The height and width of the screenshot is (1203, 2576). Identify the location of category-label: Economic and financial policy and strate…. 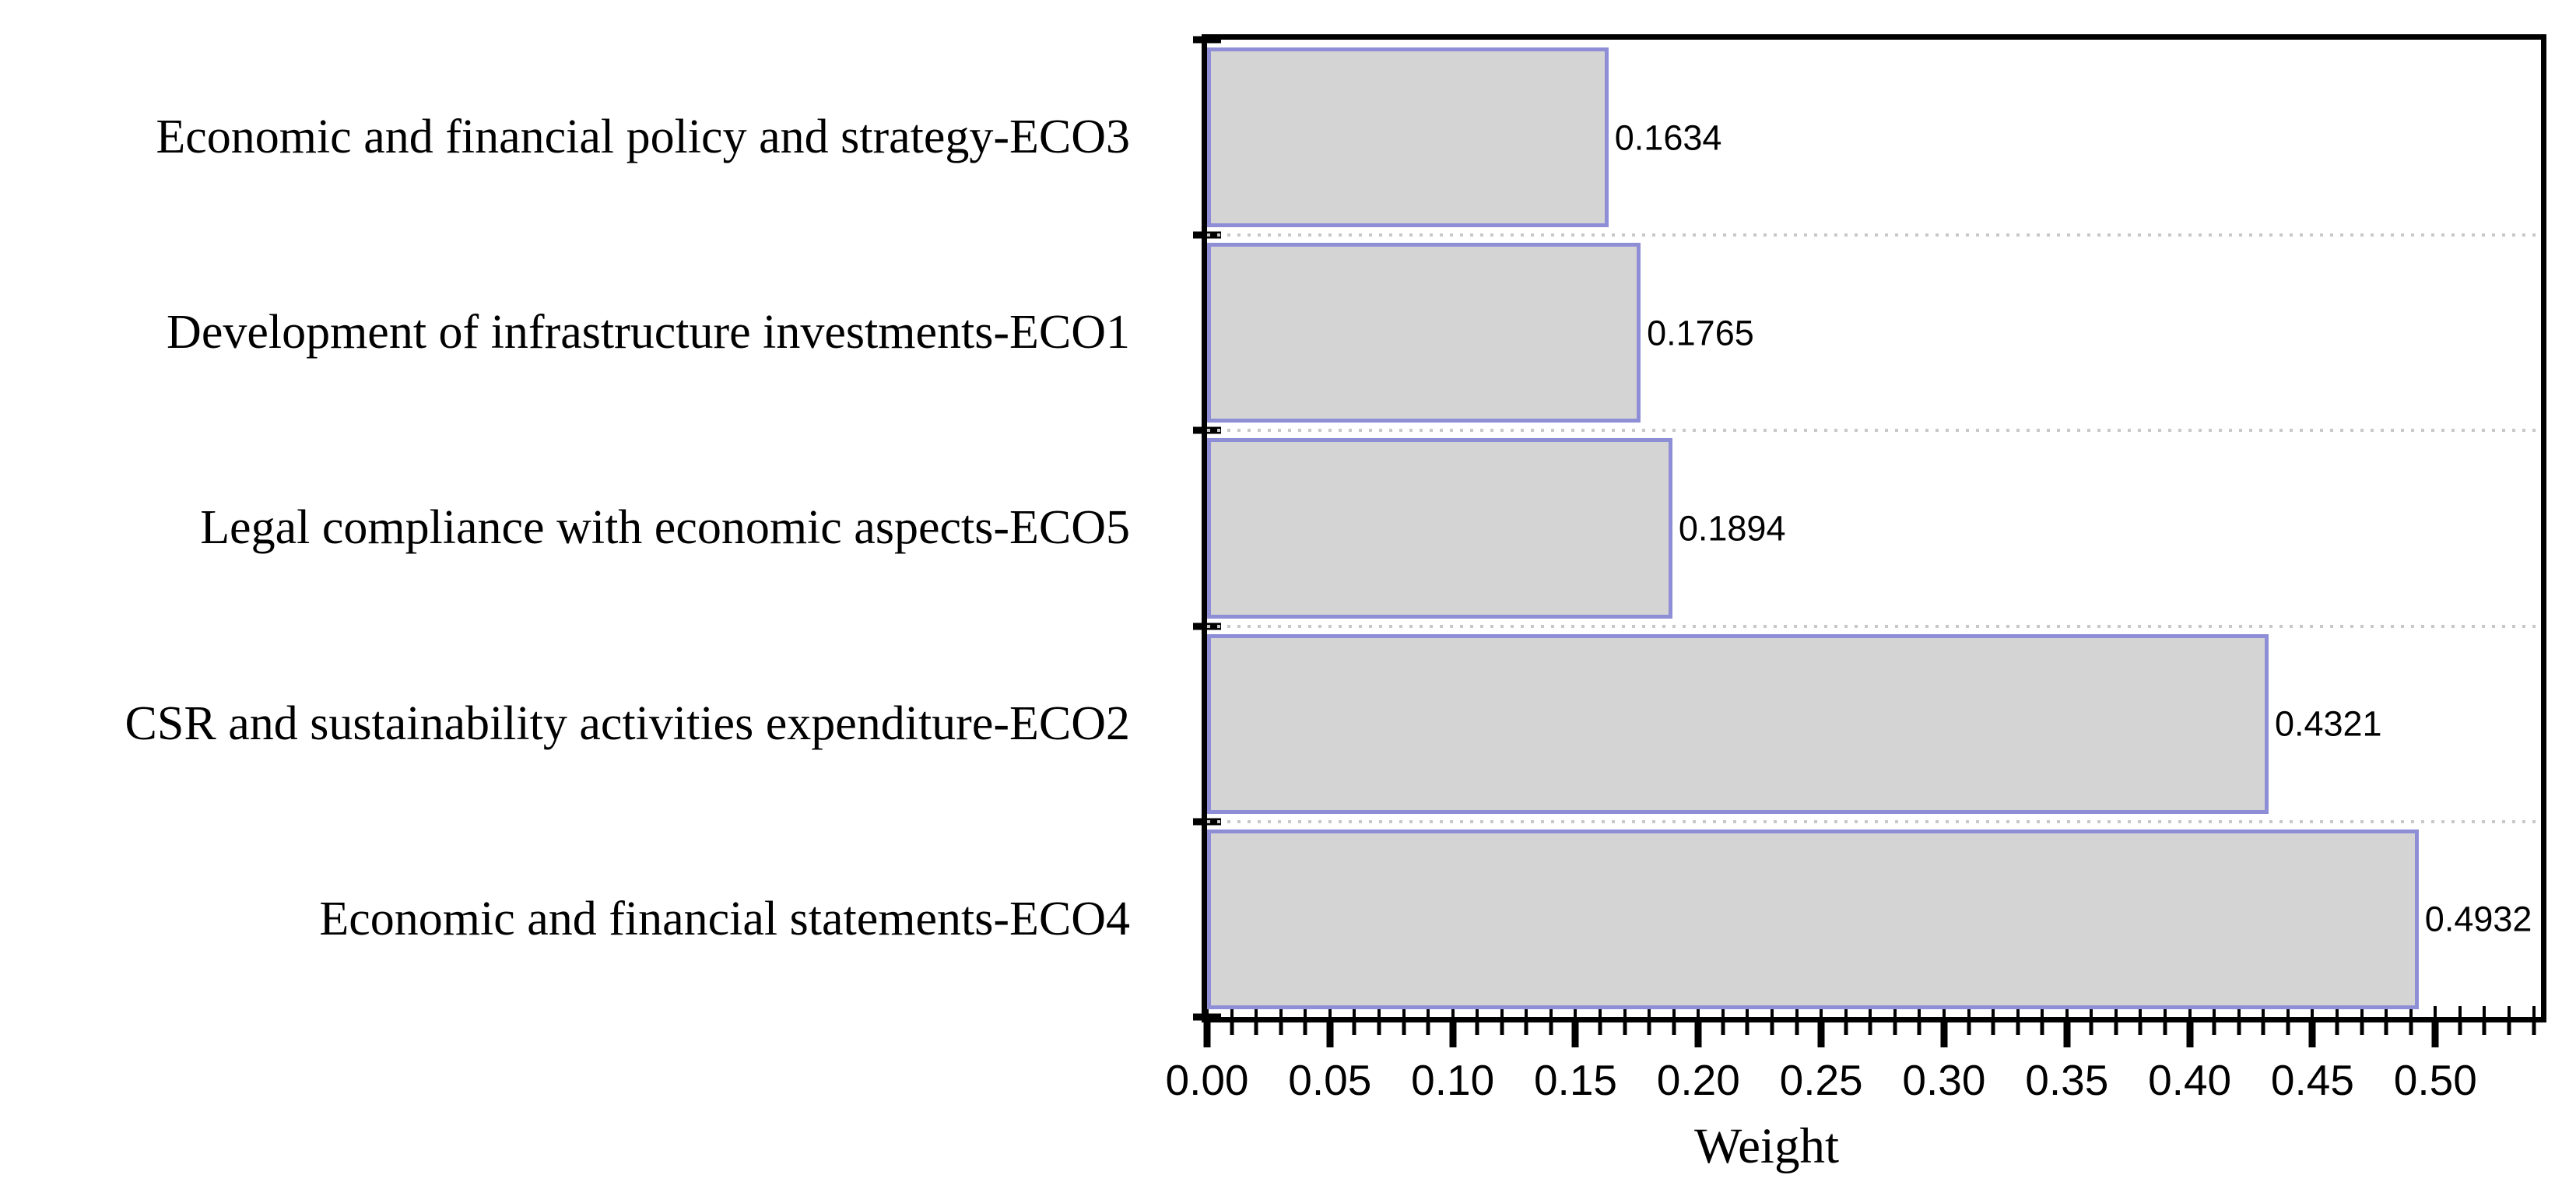
(643, 137).